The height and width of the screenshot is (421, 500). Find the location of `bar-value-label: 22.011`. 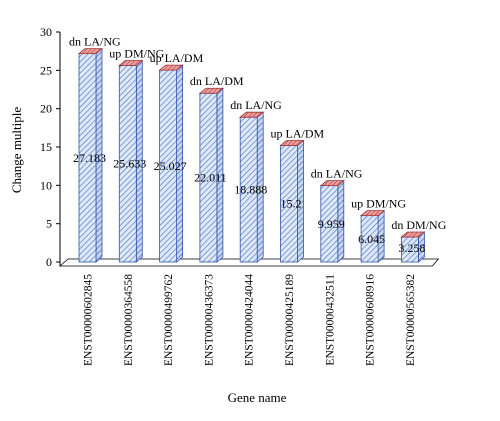

bar-value-label: 22.011 is located at coordinates (210, 178).